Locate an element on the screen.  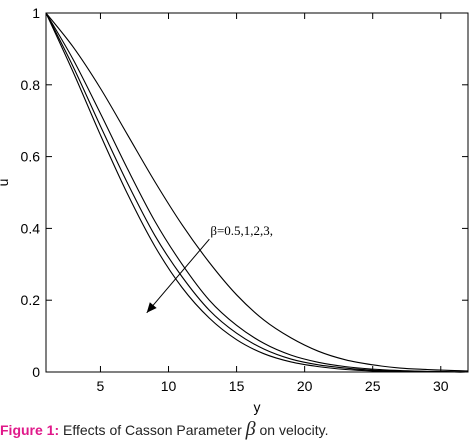
caption-label: Figure 1: is located at coordinates (30, 430).